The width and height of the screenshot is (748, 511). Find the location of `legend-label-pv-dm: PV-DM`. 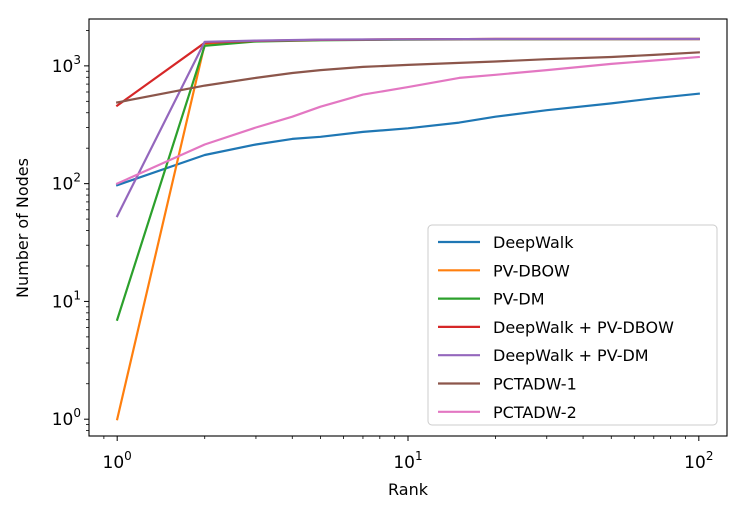

legend-label-pv-dm: PV-DM is located at coordinates (519, 299).